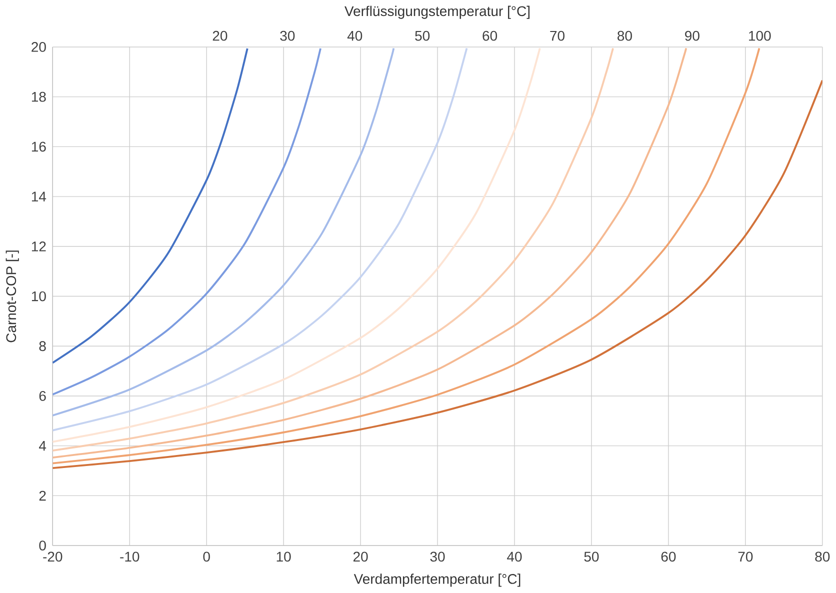  What do you see at coordinates (625, 36) in the screenshot?
I see `x2-tick-label: 80` at bounding box center [625, 36].